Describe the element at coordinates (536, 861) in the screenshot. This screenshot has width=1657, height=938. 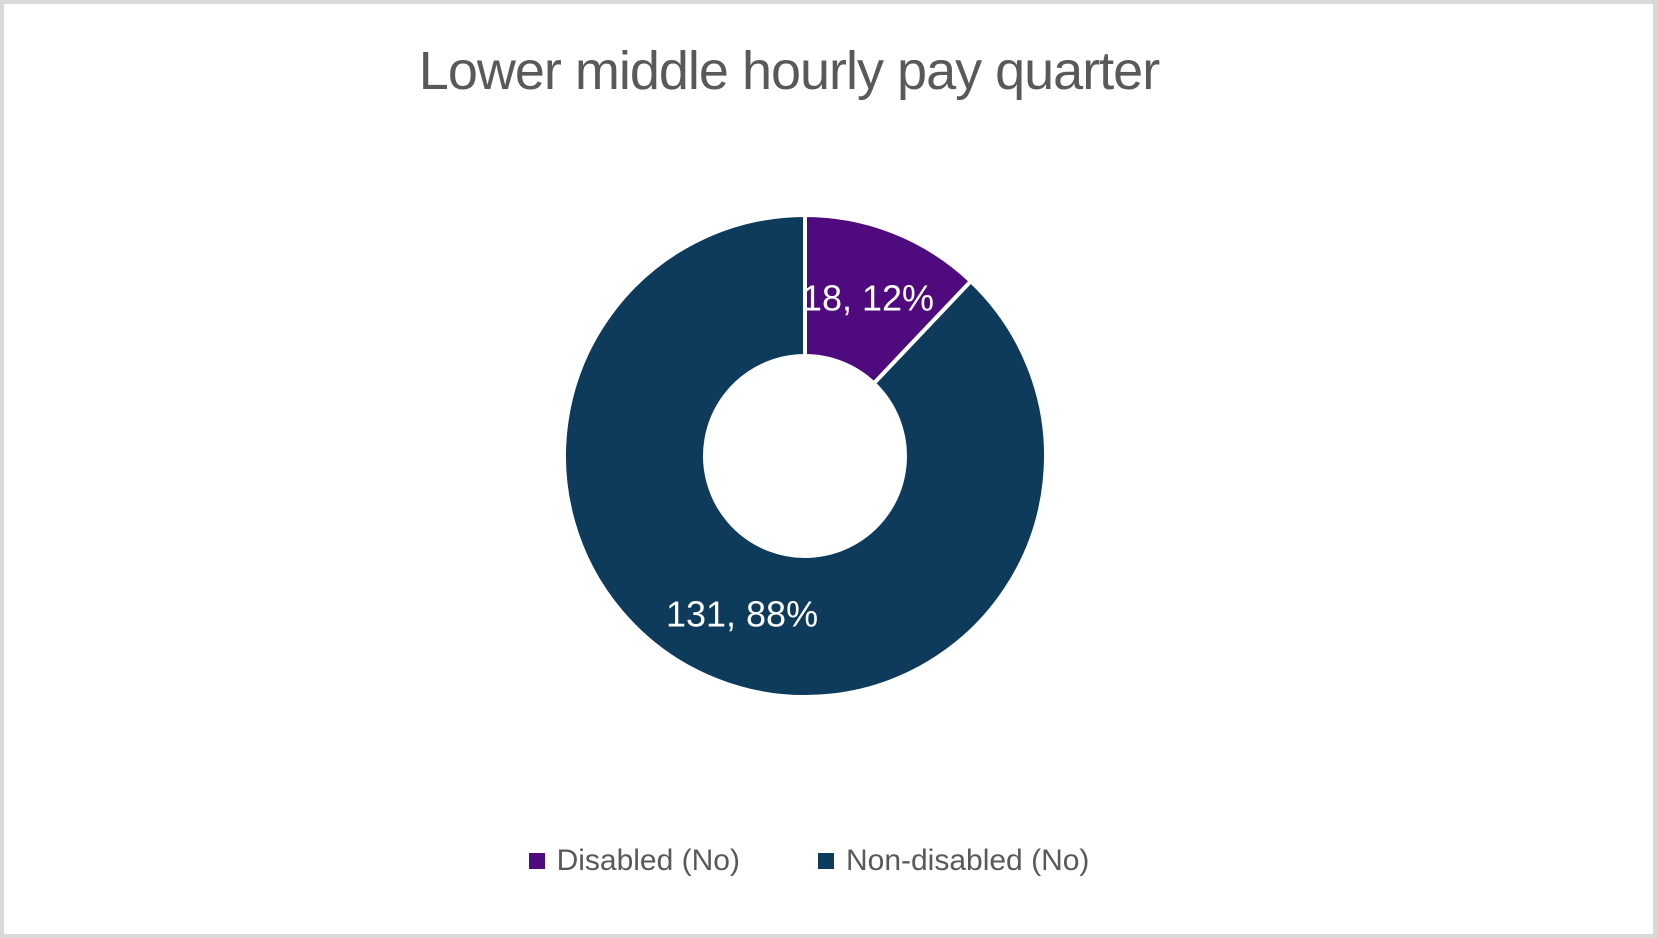
I see `legend-swatch-disabled` at that location.